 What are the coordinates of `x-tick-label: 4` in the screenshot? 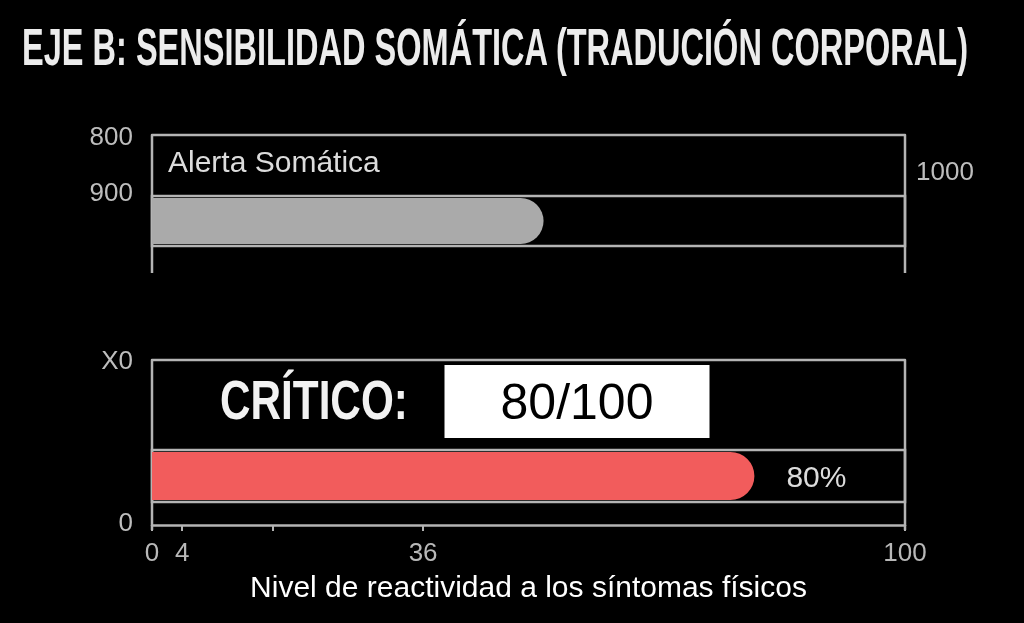 It's located at (182, 552).